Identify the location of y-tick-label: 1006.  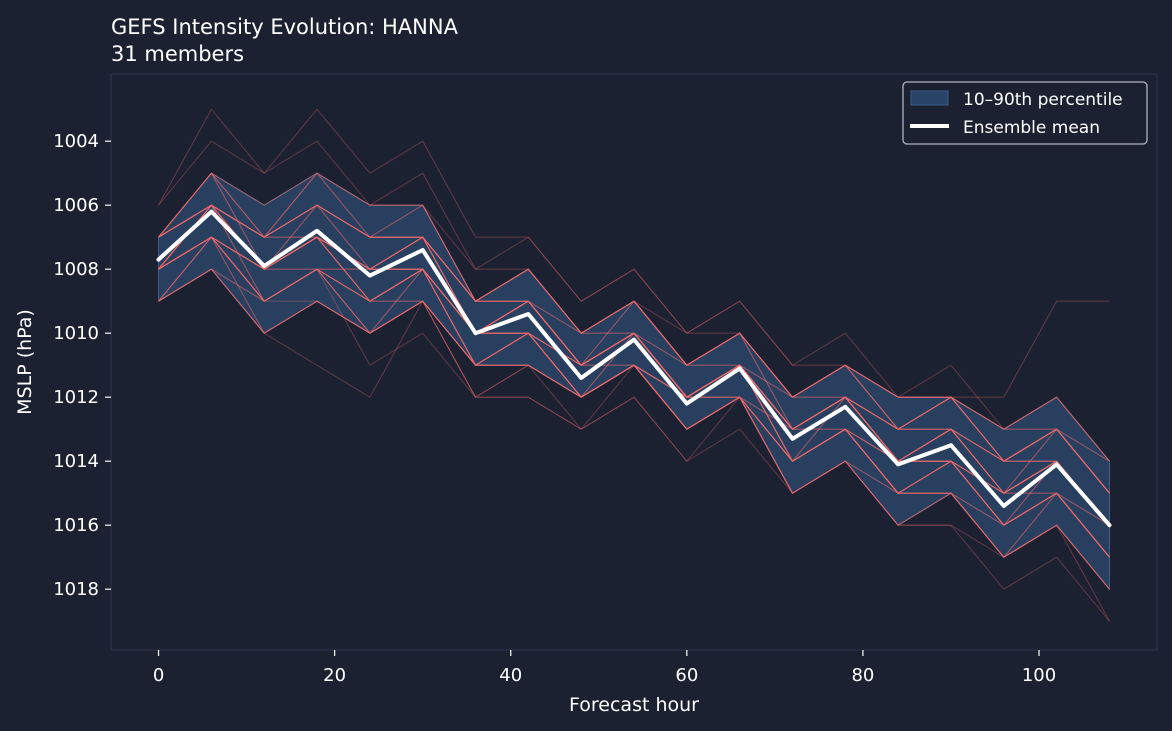
(76, 205).